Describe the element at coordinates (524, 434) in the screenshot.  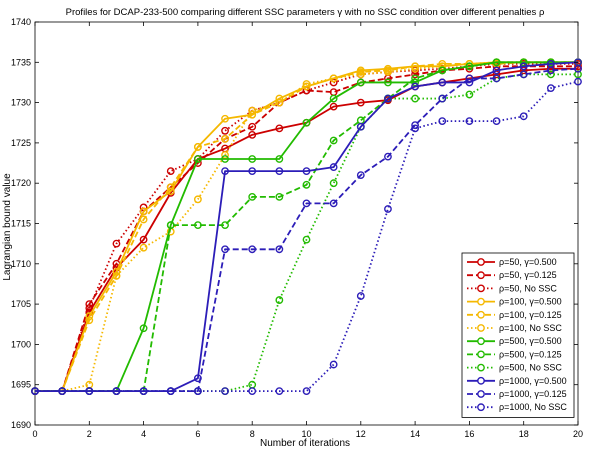
I see `x-tick-label: 18` at that location.